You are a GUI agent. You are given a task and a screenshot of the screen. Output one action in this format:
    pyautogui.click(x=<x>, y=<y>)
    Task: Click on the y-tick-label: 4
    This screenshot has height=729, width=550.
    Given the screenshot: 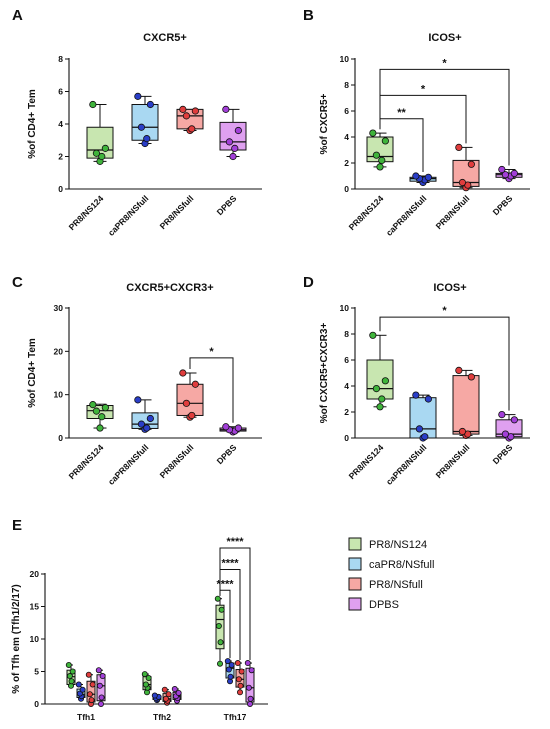 What is the action you would take?
    pyautogui.click(x=346, y=386)
    